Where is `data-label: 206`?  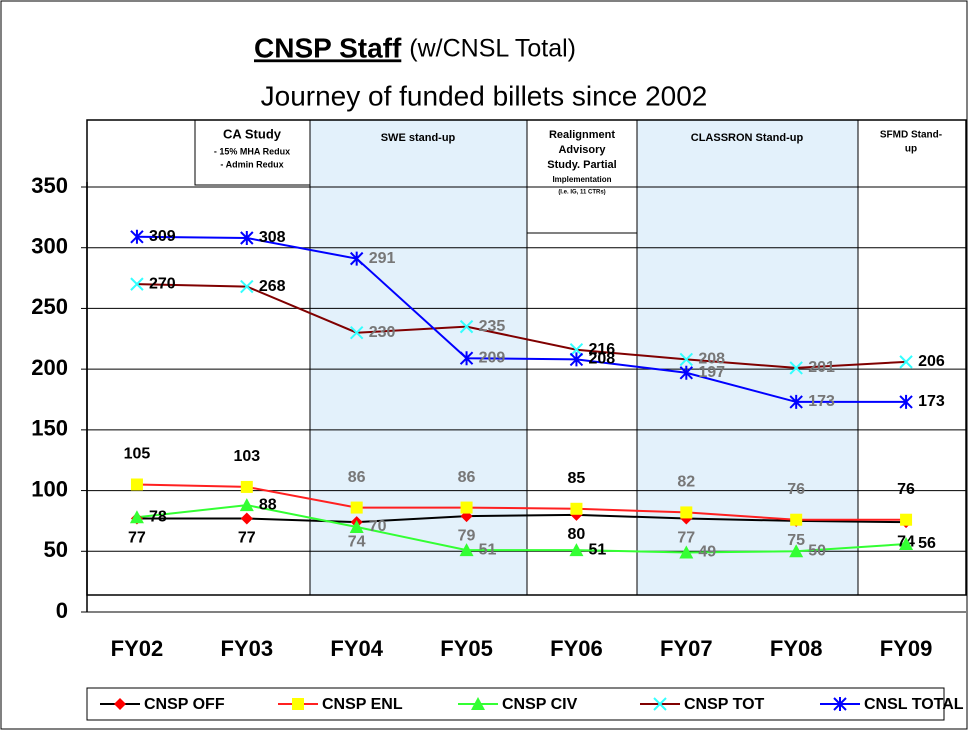 data-label: 206 is located at coordinates (931, 361).